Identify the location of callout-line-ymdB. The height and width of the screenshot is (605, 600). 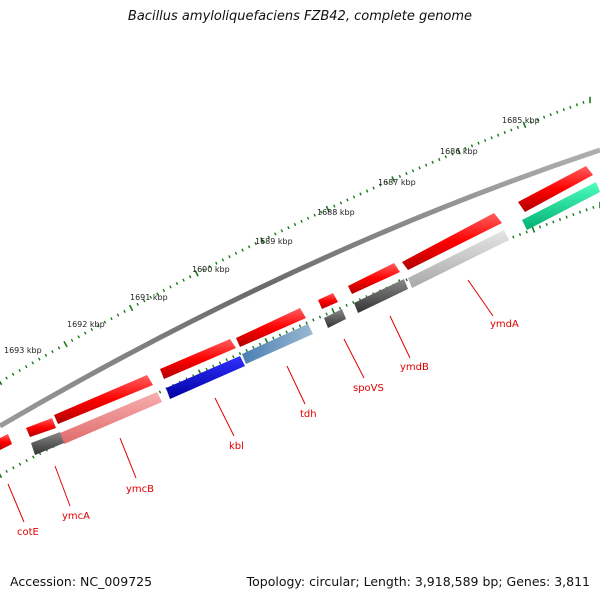
(400, 337).